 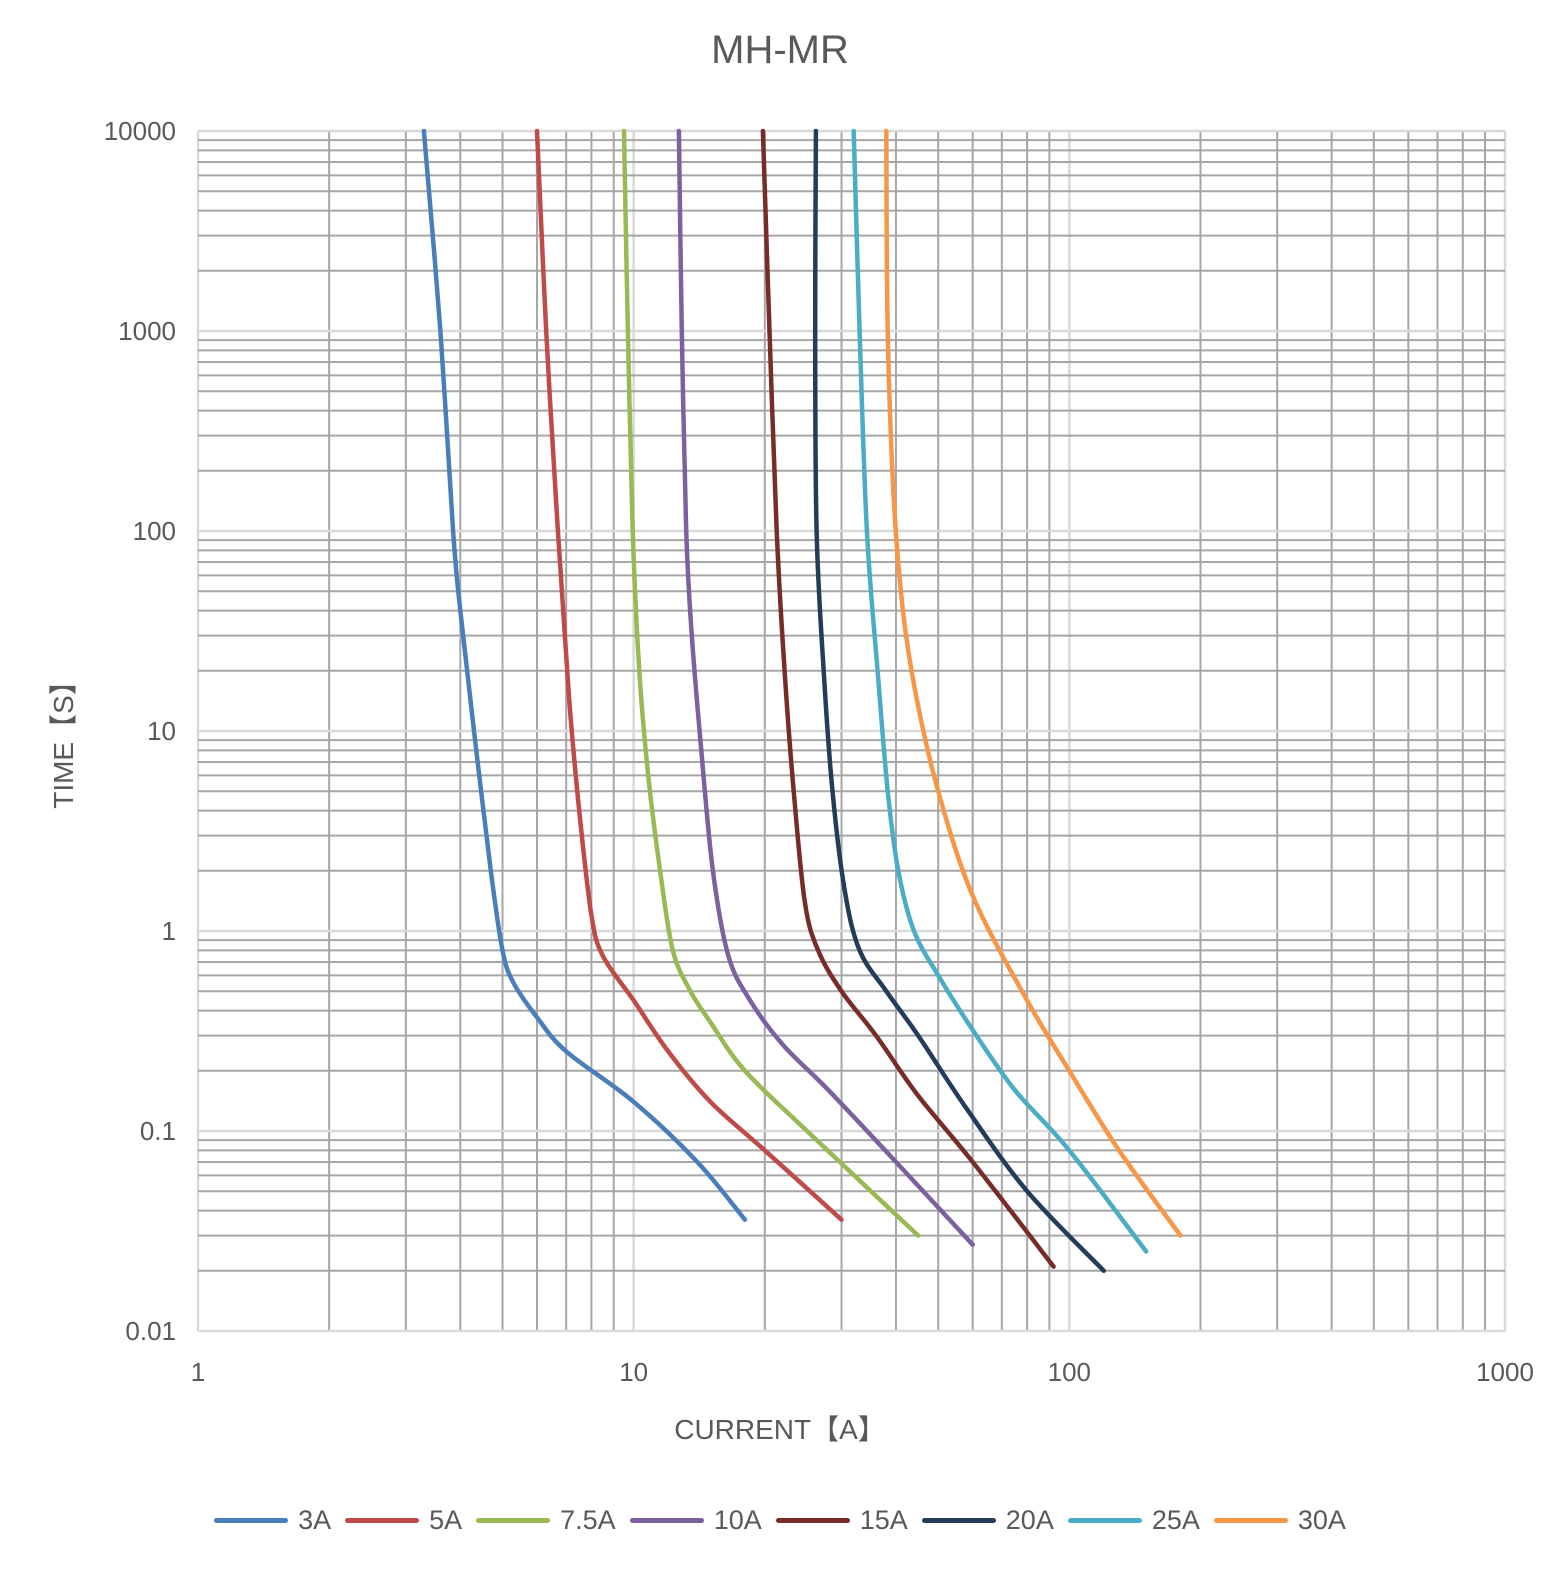 I want to click on series-line-25A, so click(x=1000, y=691).